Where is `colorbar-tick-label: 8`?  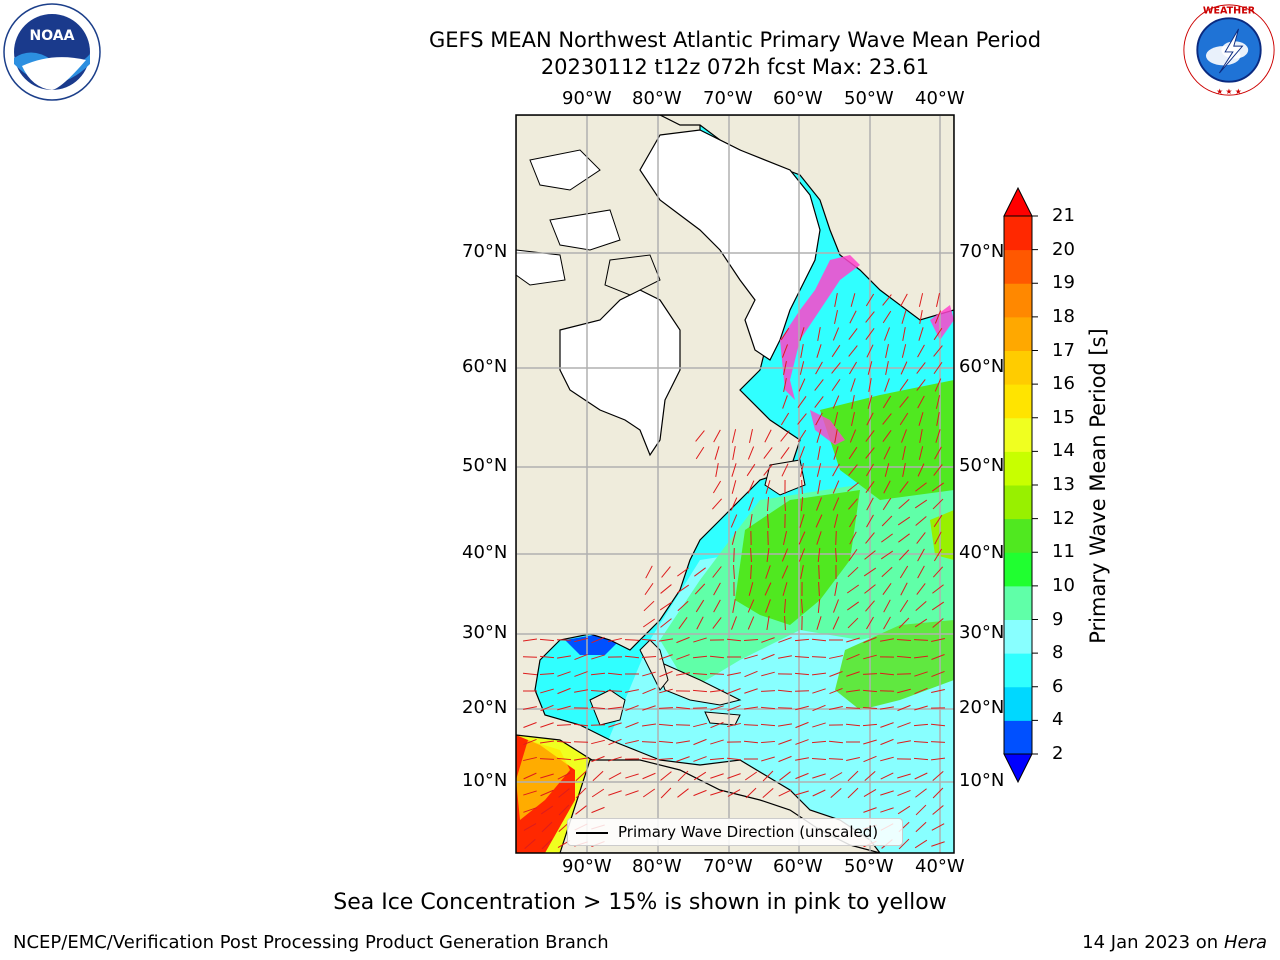 colorbar-tick-label: 8 is located at coordinates (1058, 653).